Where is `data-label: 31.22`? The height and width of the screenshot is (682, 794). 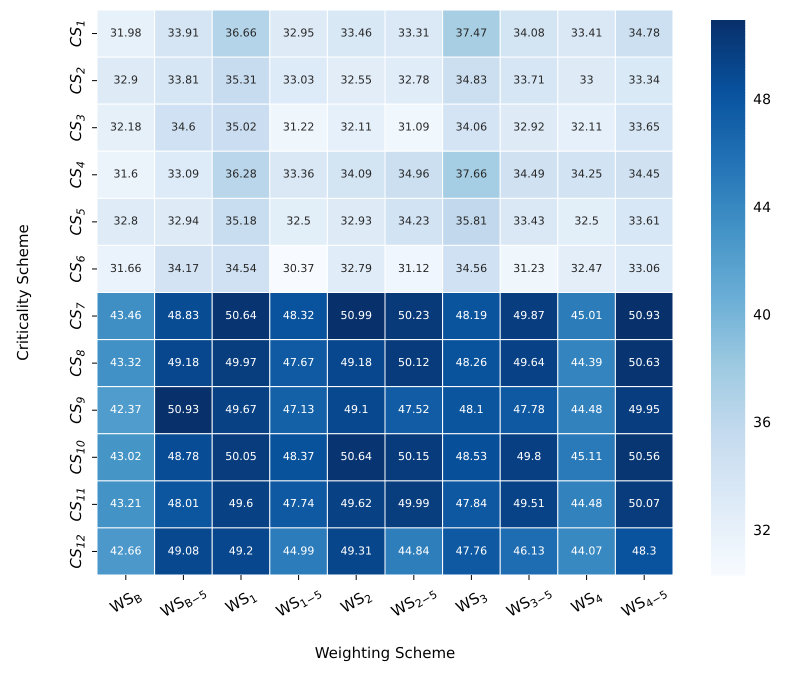
data-label: 31.22 is located at coordinates (298, 127).